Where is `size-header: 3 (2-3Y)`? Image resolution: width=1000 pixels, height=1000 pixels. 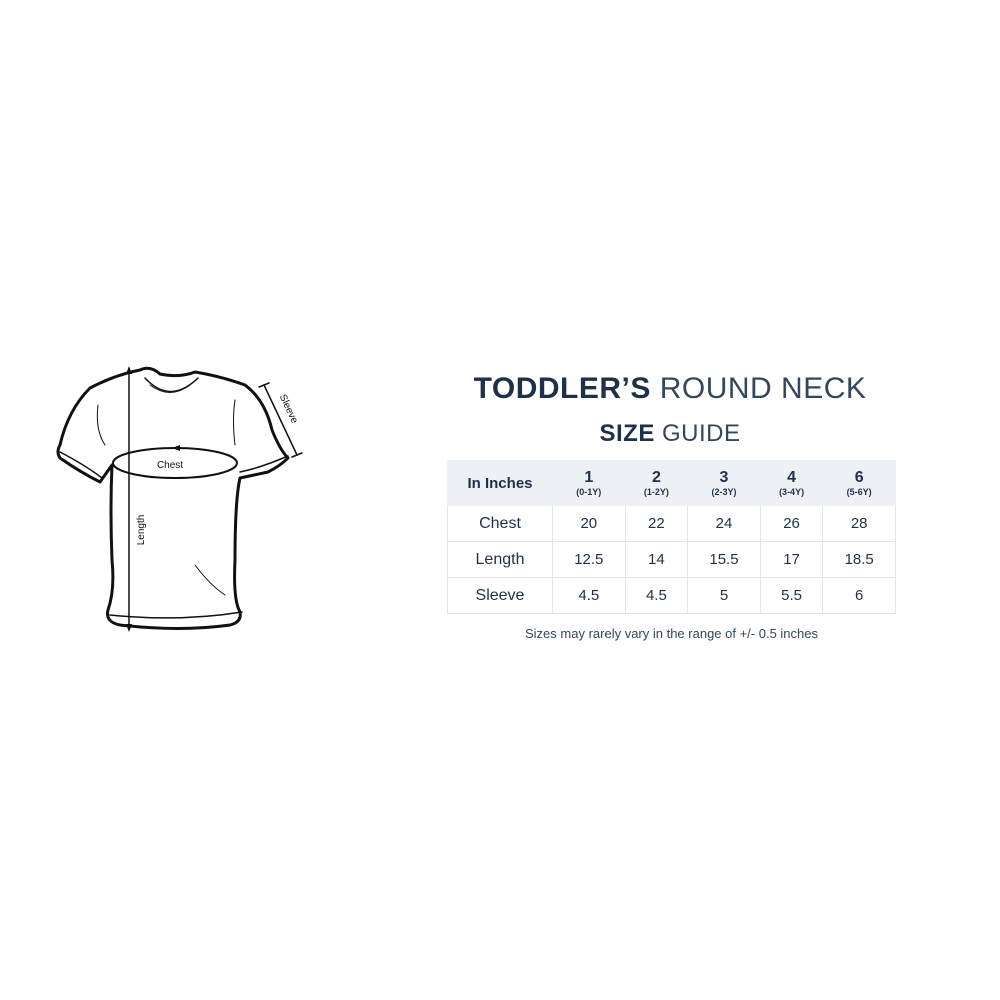
size-header: 3 (2-3Y) is located at coordinates (724, 483).